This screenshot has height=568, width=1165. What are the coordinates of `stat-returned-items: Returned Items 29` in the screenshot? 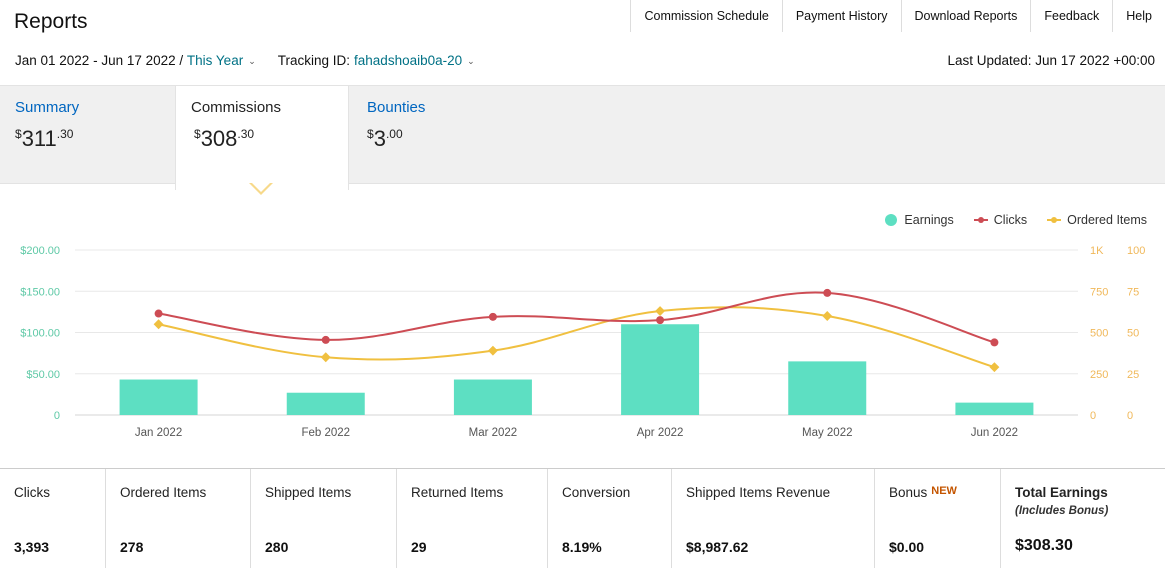 It's located at (472, 518).